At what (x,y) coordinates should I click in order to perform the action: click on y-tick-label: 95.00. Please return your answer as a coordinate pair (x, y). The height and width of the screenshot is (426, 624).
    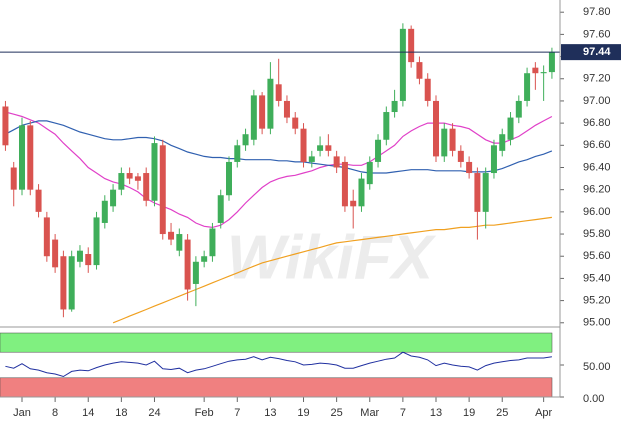
    Looking at the image, I should click on (597, 323).